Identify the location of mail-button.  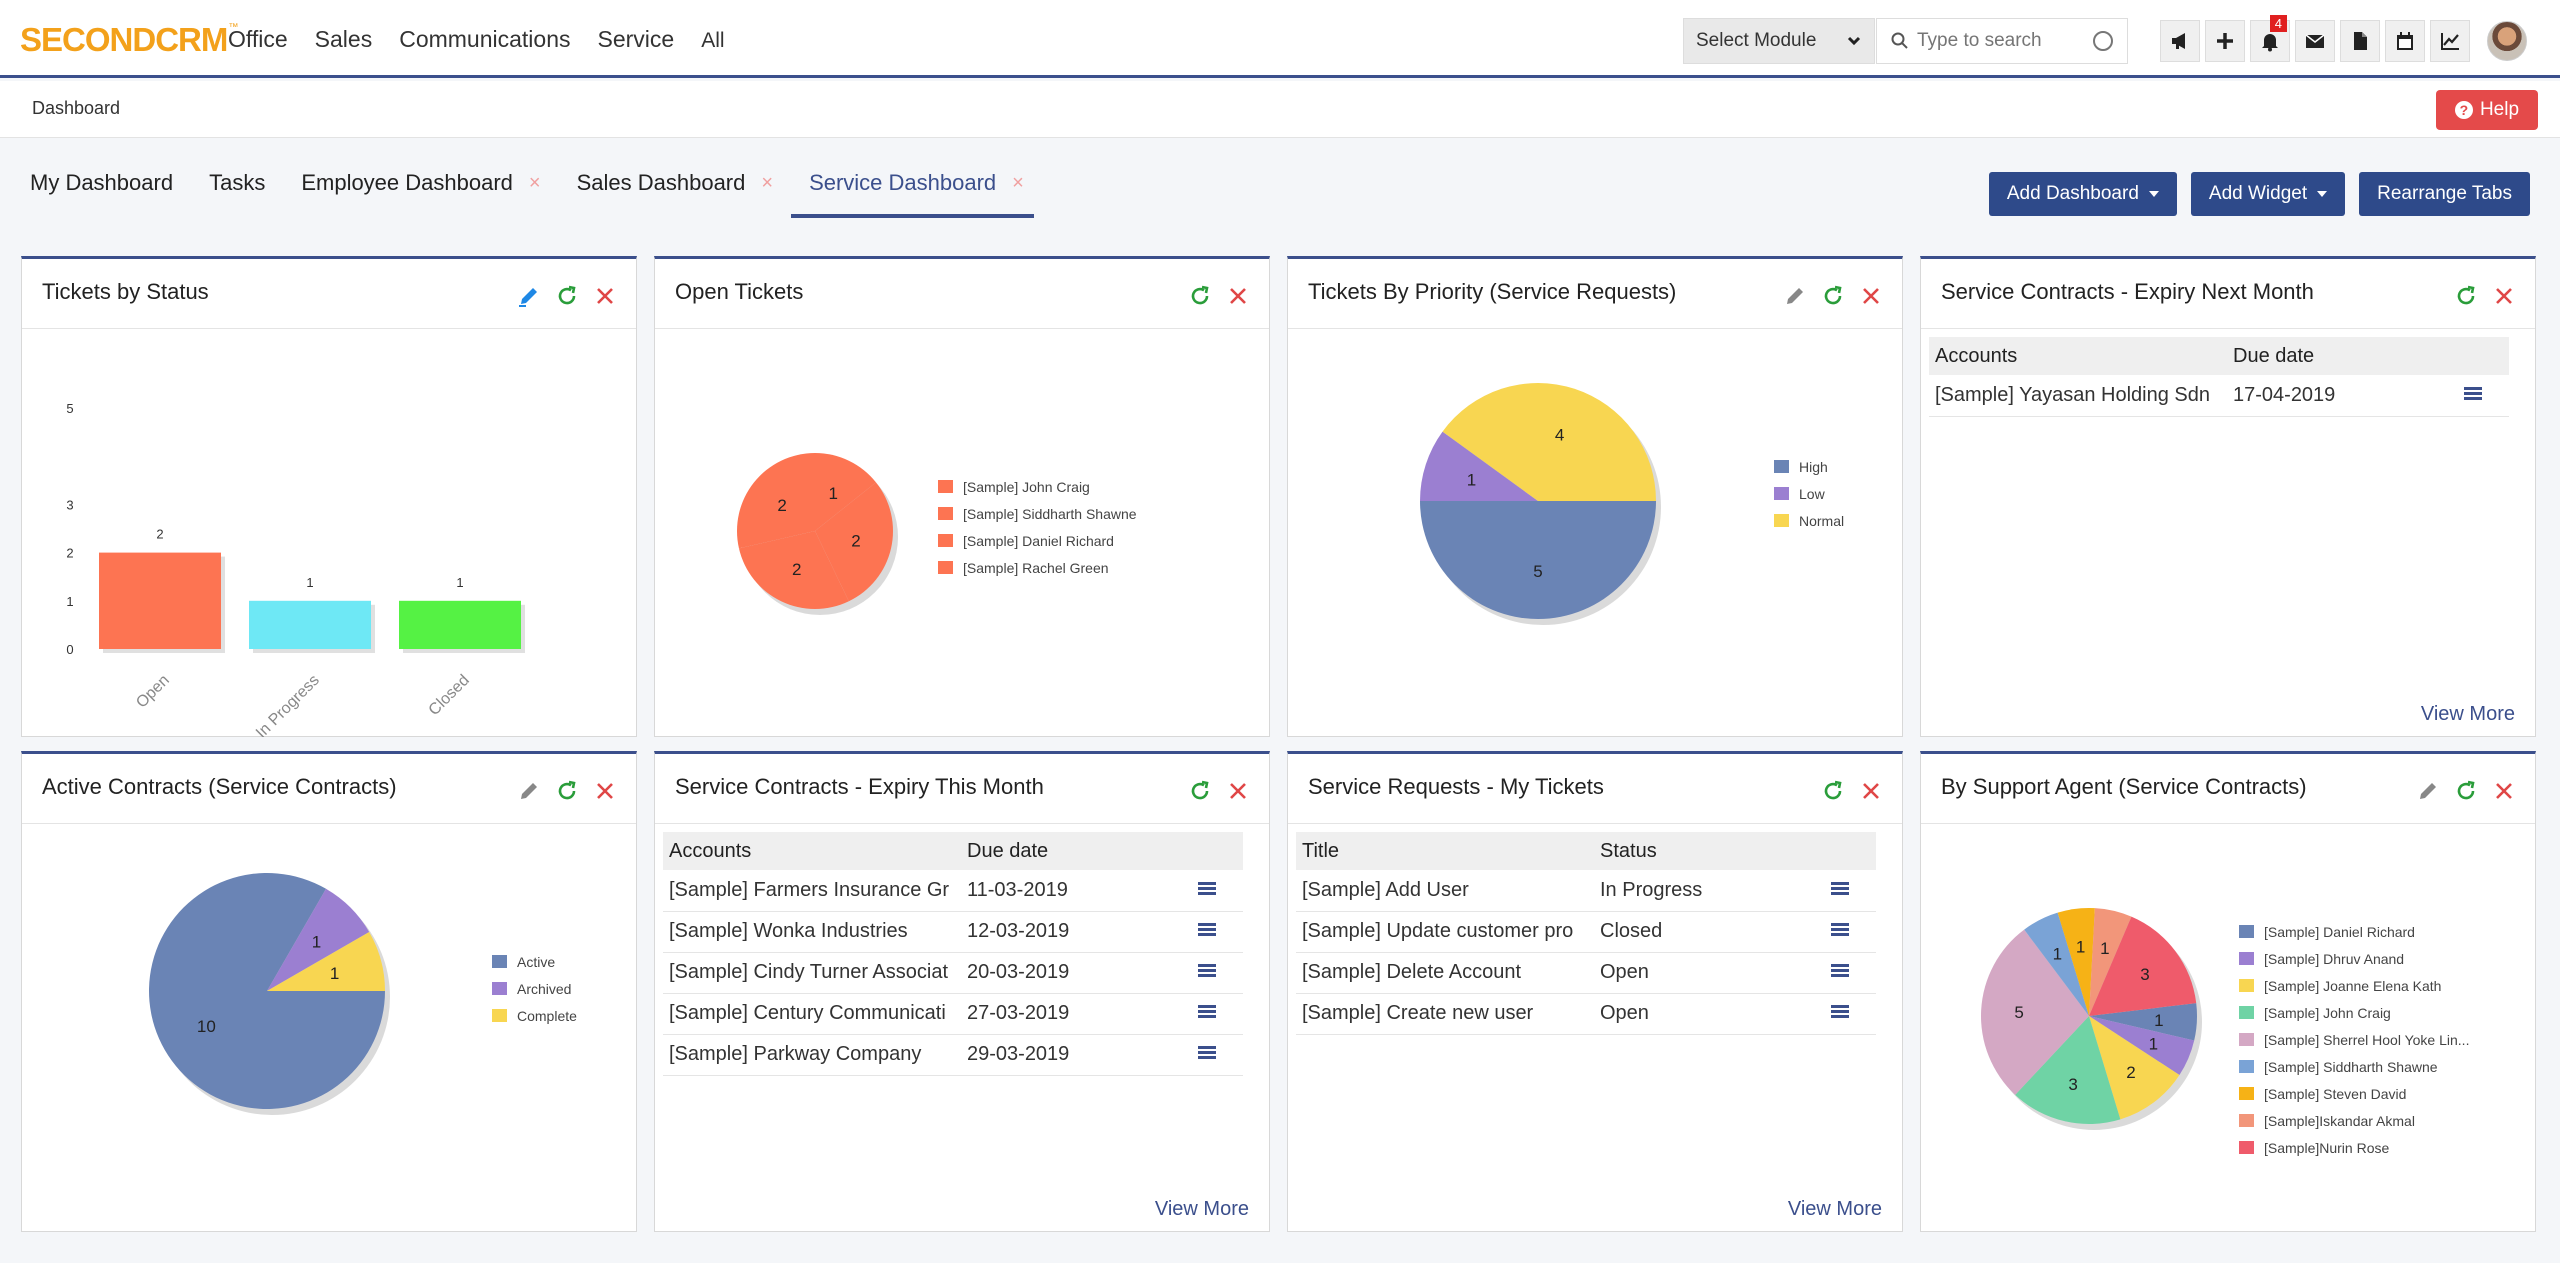
(2315, 41).